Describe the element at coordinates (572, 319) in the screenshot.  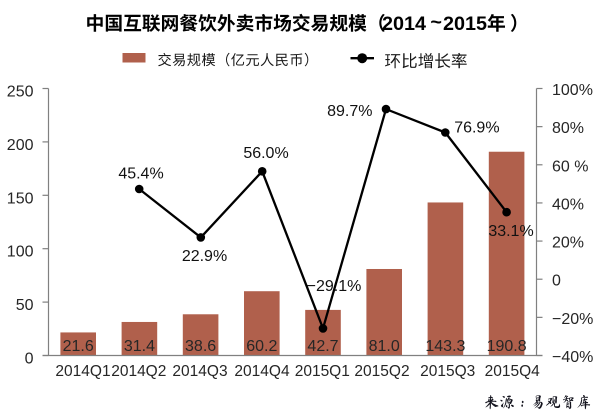
I see `svg-text: −20%` at that location.